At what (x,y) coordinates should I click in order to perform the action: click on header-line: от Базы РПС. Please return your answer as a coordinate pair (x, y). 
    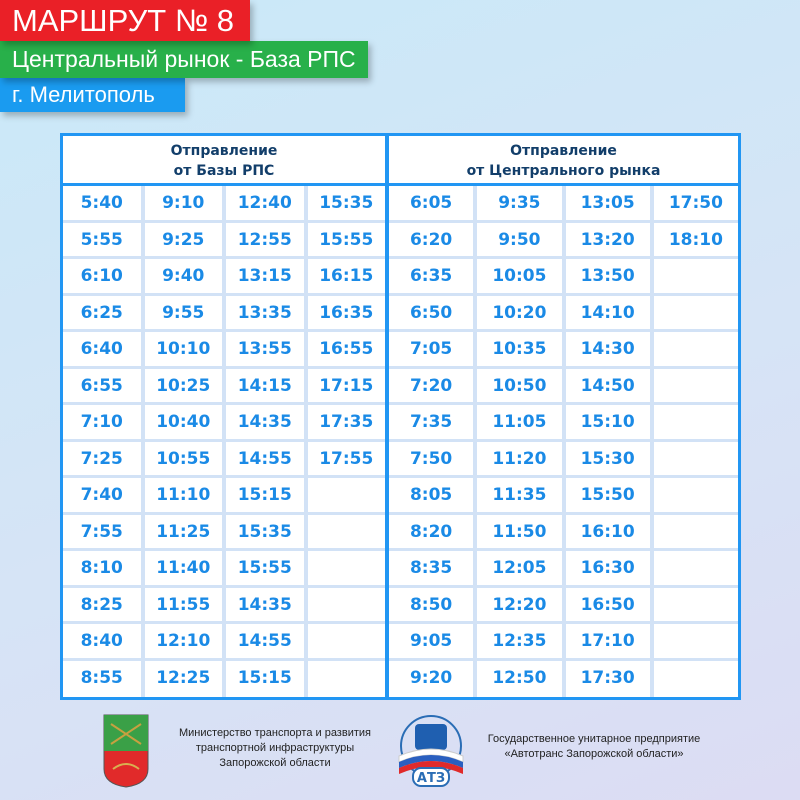
    Looking at the image, I should click on (224, 171).